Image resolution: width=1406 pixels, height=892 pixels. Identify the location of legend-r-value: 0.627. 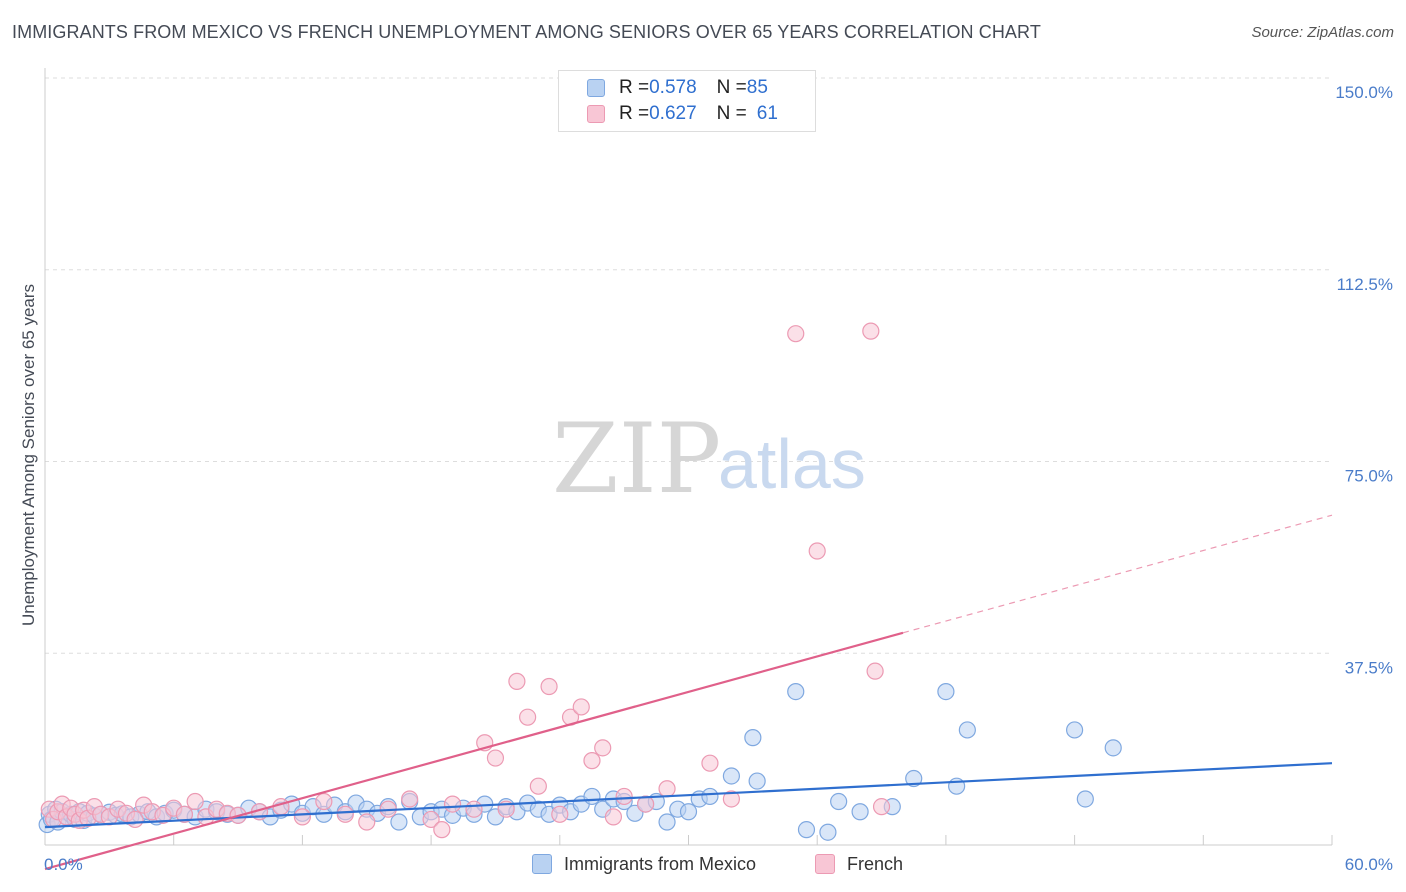
(673, 113).